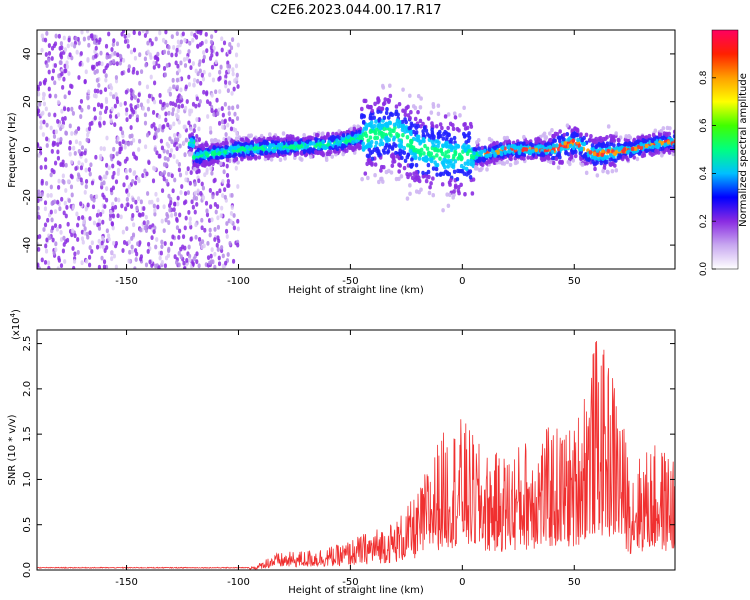 The height and width of the screenshot is (600, 750). What do you see at coordinates (27, 197) in the screenshot?
I see `spectrogram-y-tick-label: -20` at bounding box center [27, 197].